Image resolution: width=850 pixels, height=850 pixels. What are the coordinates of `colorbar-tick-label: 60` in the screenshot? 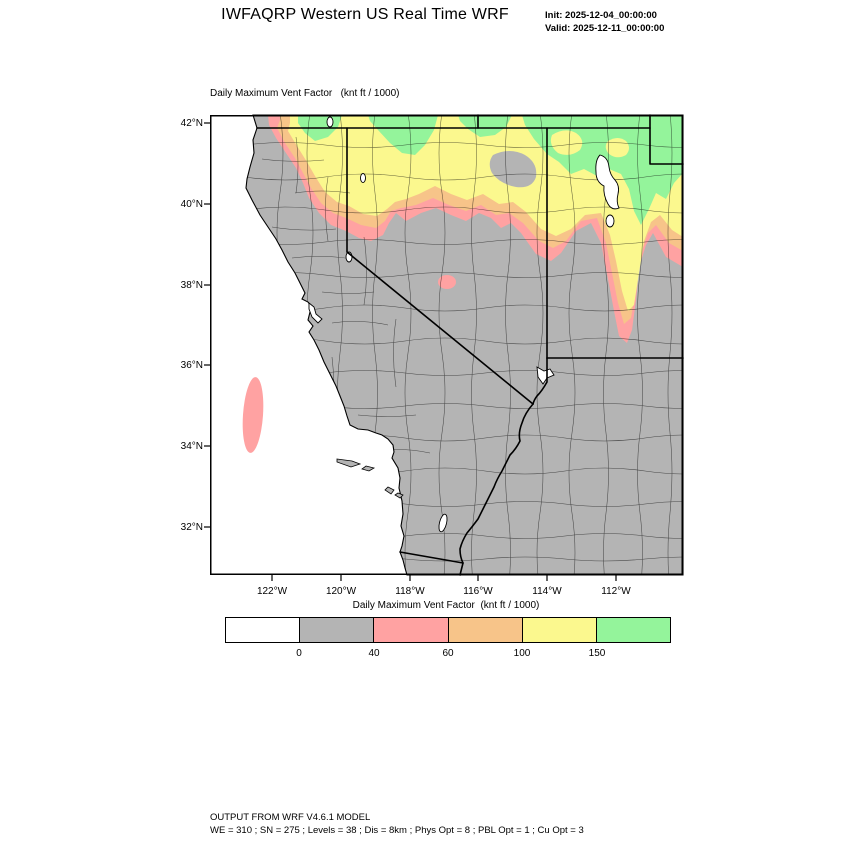 It's located at (448, 653).